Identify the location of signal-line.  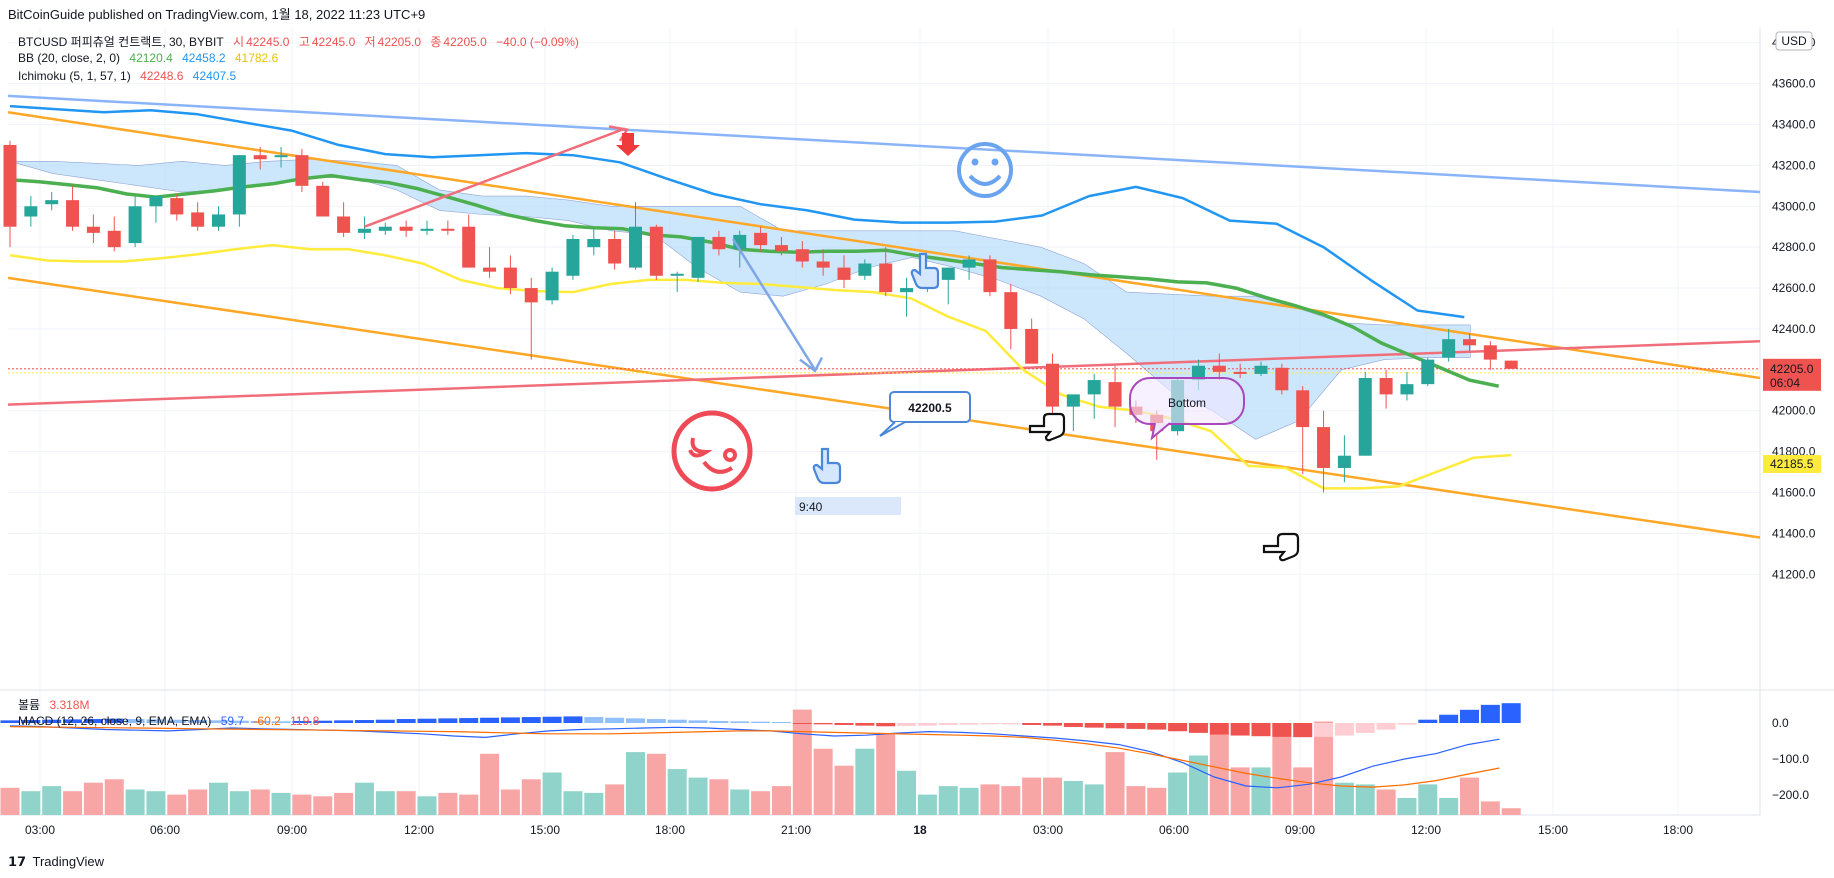
(754, 757).